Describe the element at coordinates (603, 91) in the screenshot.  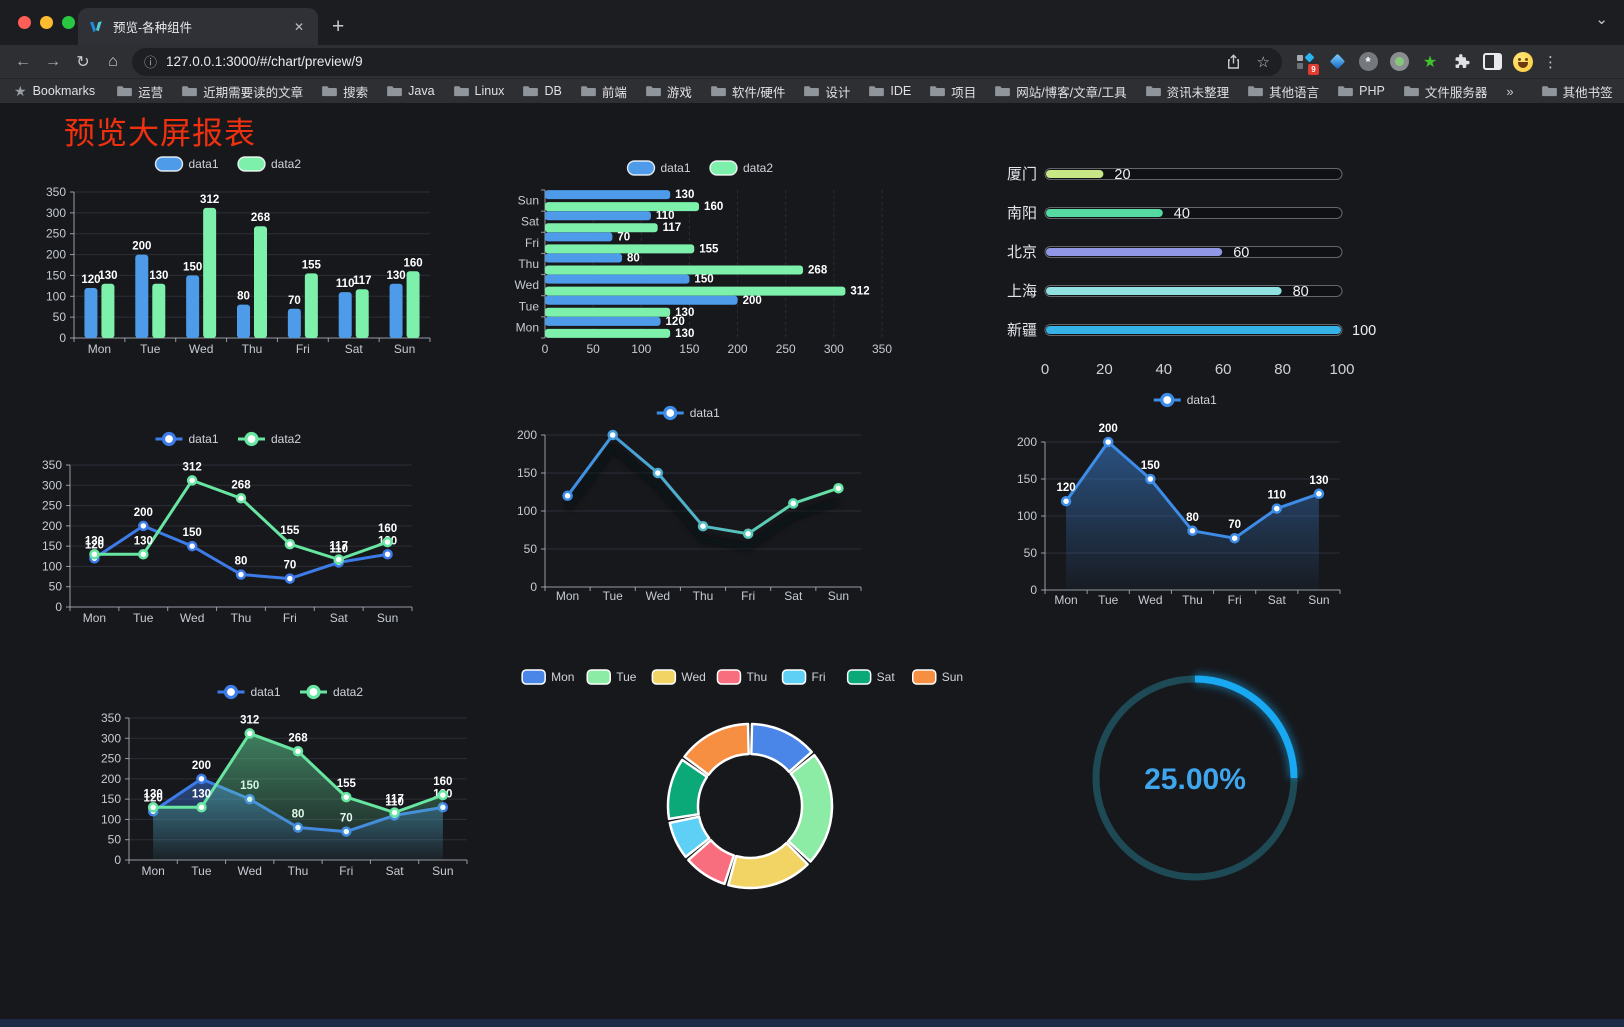
I see `bookmark-folder-item: 前端` at that location.